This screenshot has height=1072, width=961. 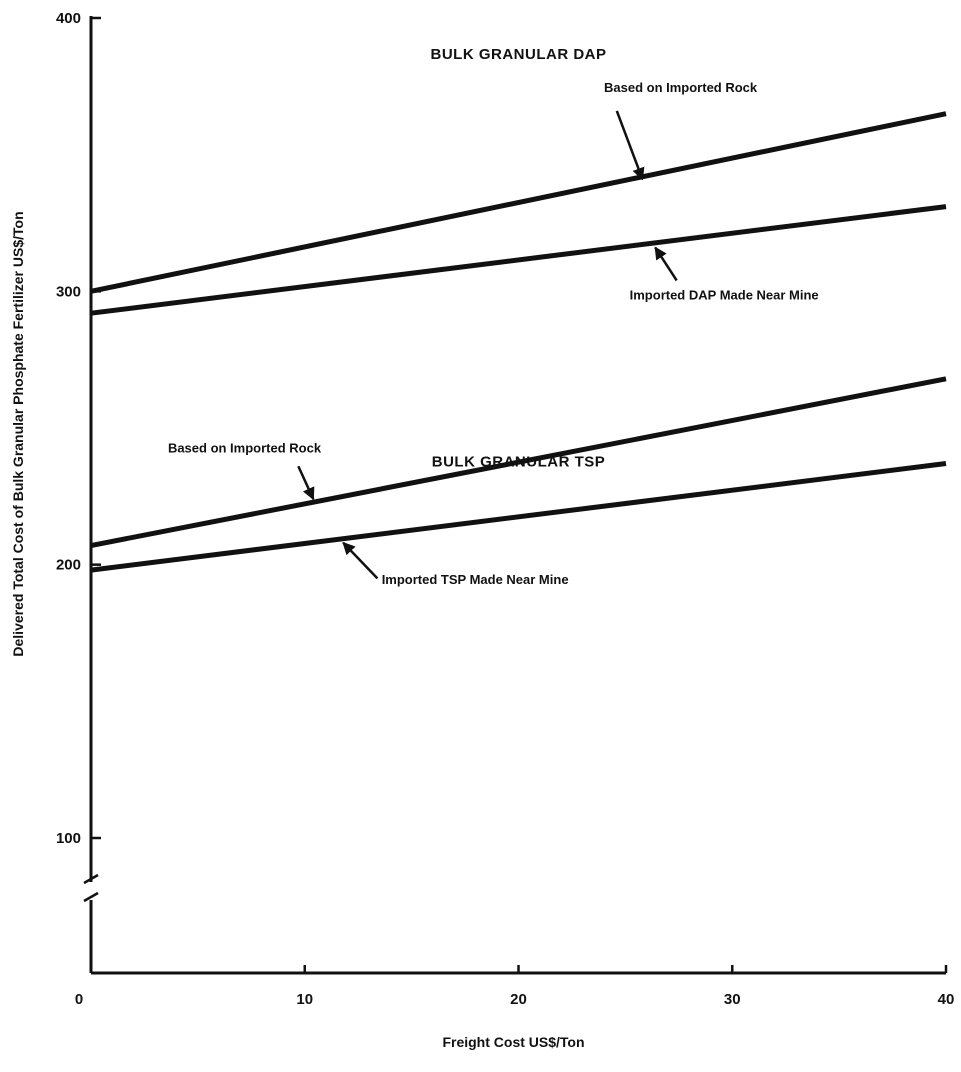 I want to click on section-title: BULK GRANULAR TSP, so click(x=519, y=461).